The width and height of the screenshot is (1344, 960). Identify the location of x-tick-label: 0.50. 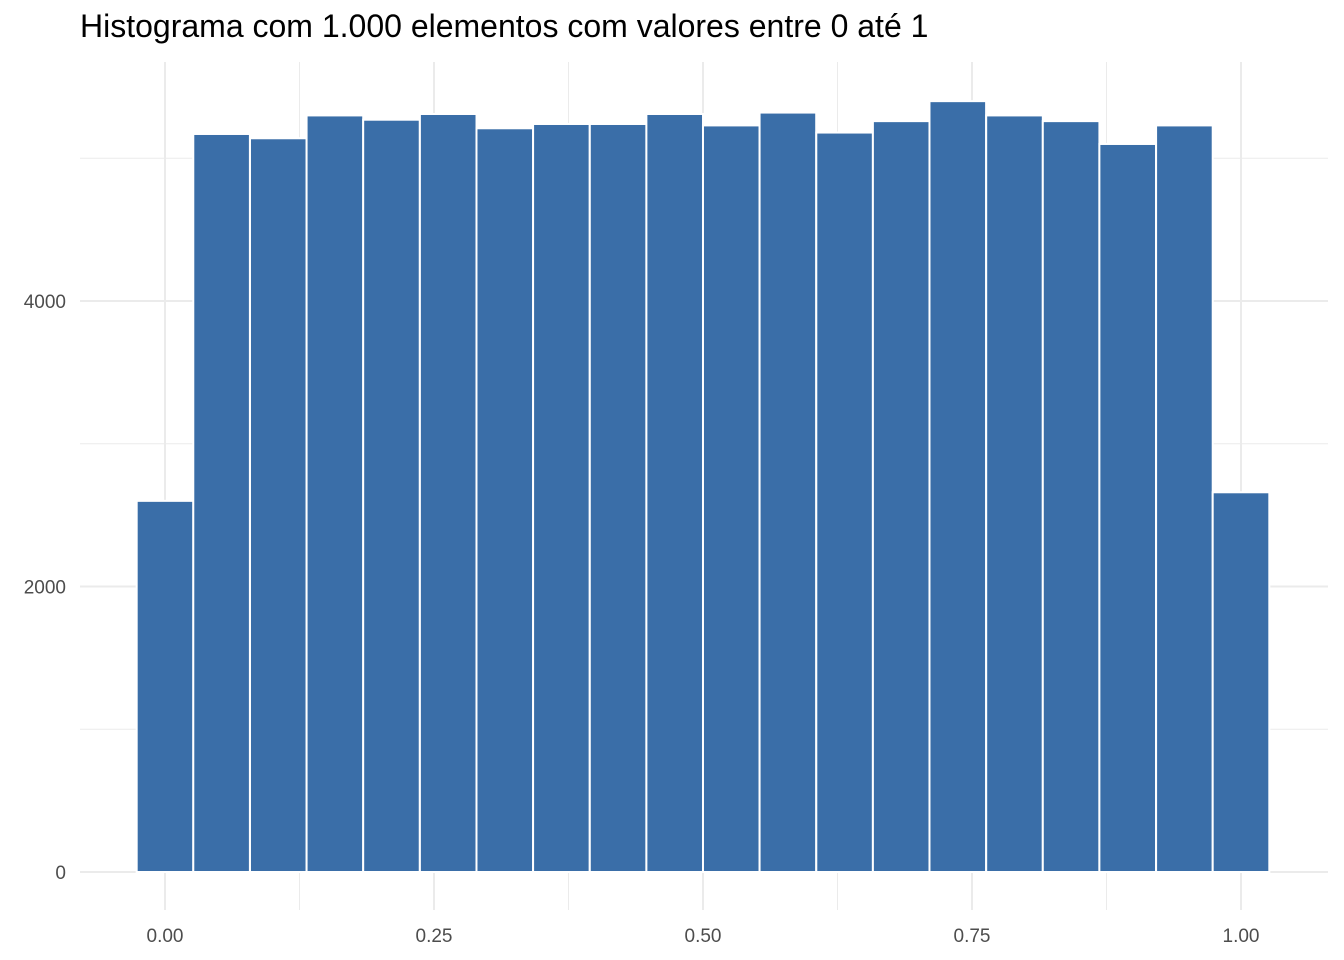
(703, 936).